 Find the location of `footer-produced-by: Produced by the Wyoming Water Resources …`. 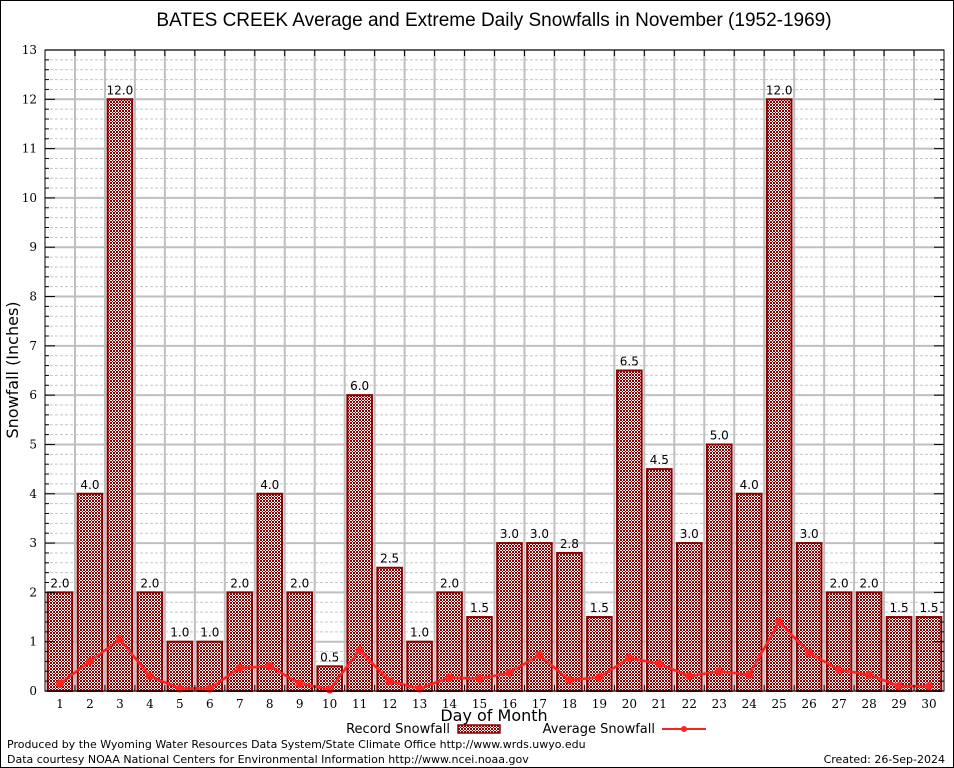

footer-produced-by: Produced by the Wyoming Water Resources … is located at coordinates (296, 744).